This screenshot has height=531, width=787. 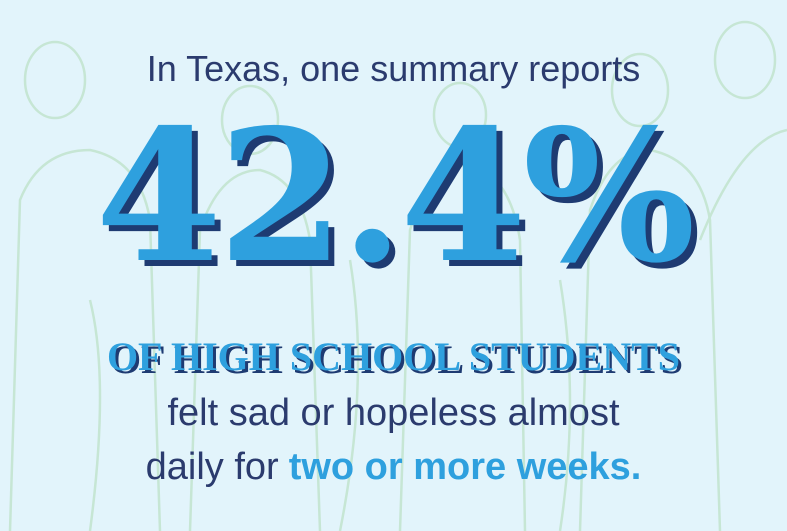 I want to click on body-text: daily for two or more weeks., so click(x=393, y=467).